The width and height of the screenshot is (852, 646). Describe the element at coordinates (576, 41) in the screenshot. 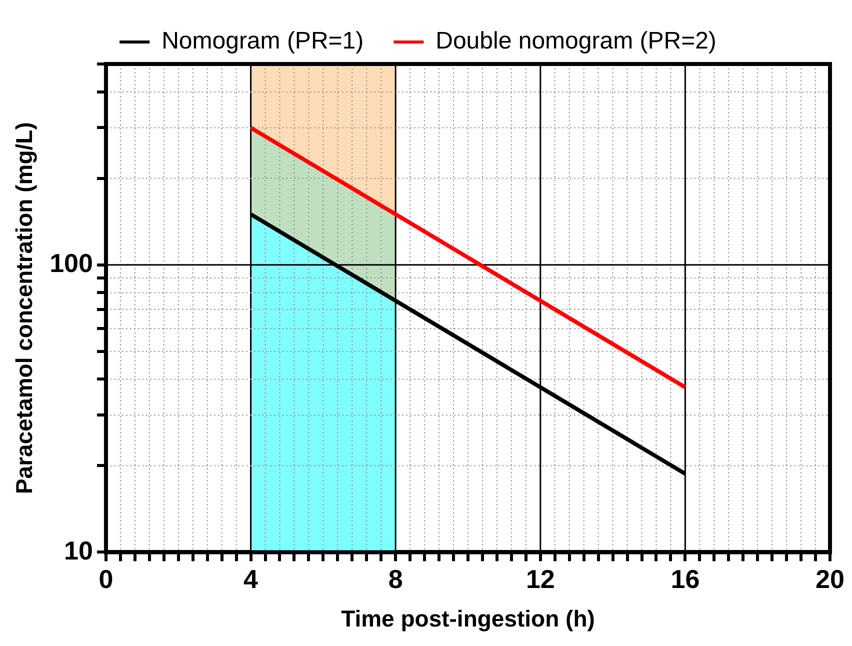

I see `legend-label: Double nomogram (PR=2)` at that location.